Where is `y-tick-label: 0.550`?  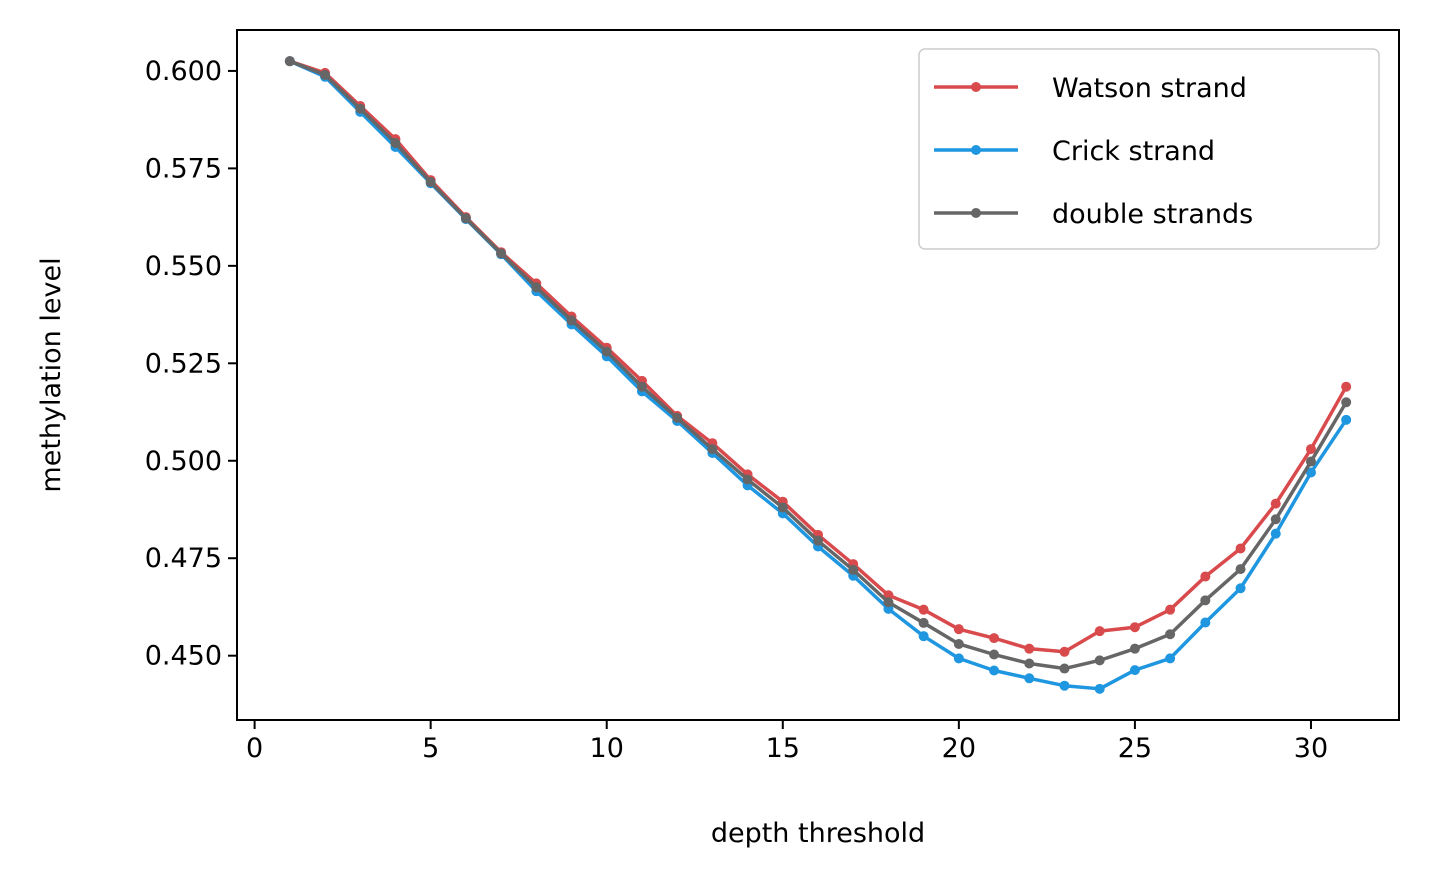
y-tick-label: 0.550 is located at coordinates (183, 266).